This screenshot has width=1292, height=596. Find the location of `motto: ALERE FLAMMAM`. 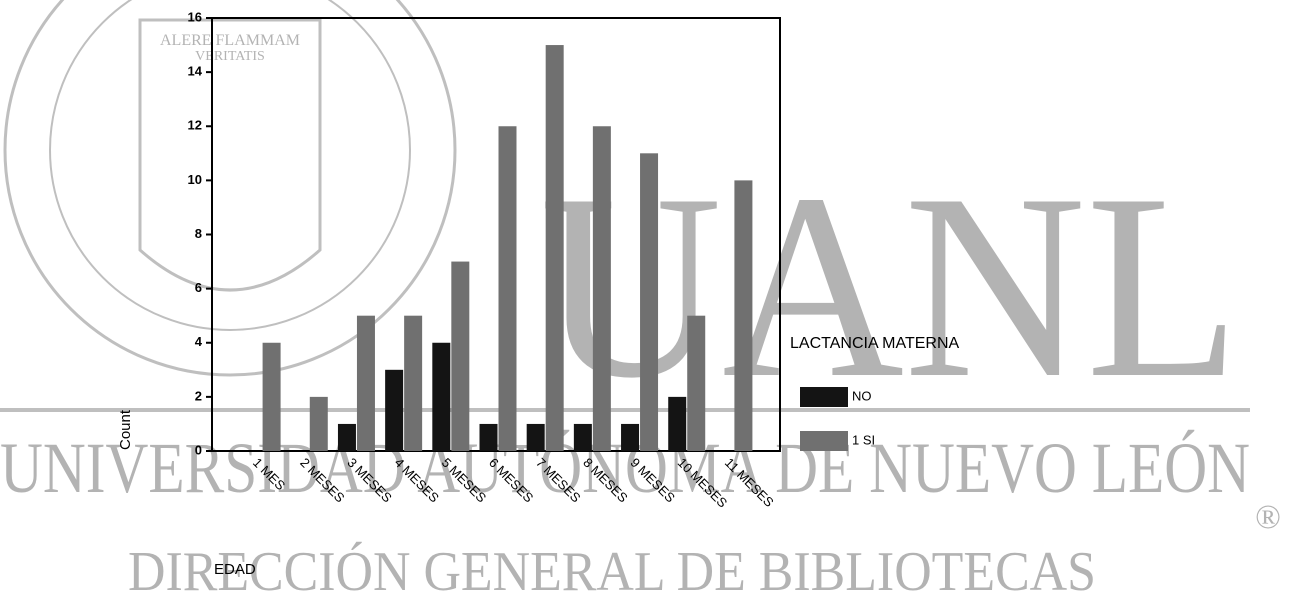

motto: ALERE FLAMMAM is located at coordinates (230, 40).